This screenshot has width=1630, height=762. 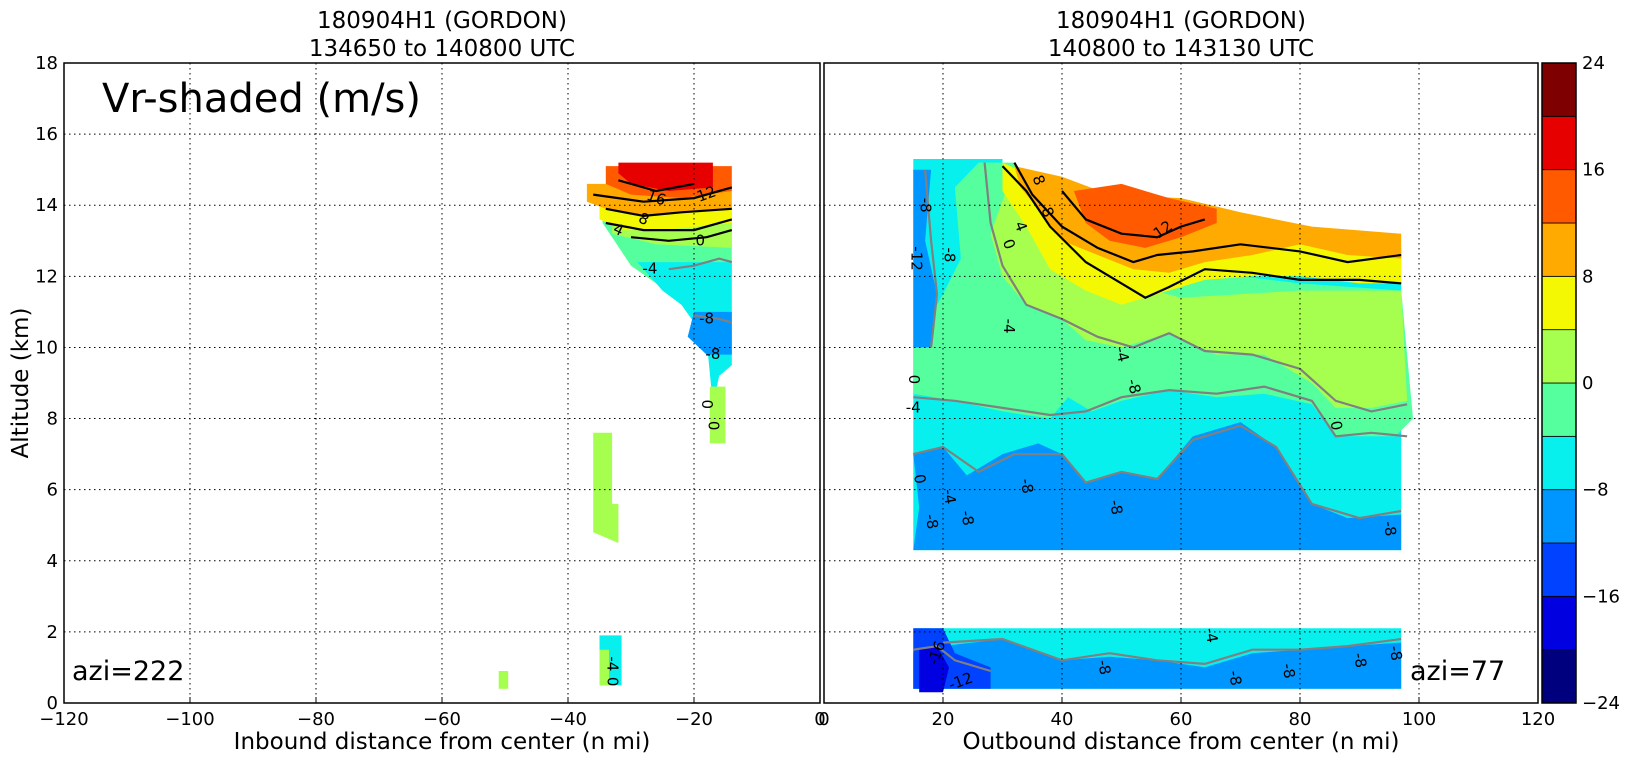 What do you see at coordinates (442, 742) in the screenshot?
I see `left-x-axis-label: Inbound distance from center (n mi)` at bounding box center [442, 742].